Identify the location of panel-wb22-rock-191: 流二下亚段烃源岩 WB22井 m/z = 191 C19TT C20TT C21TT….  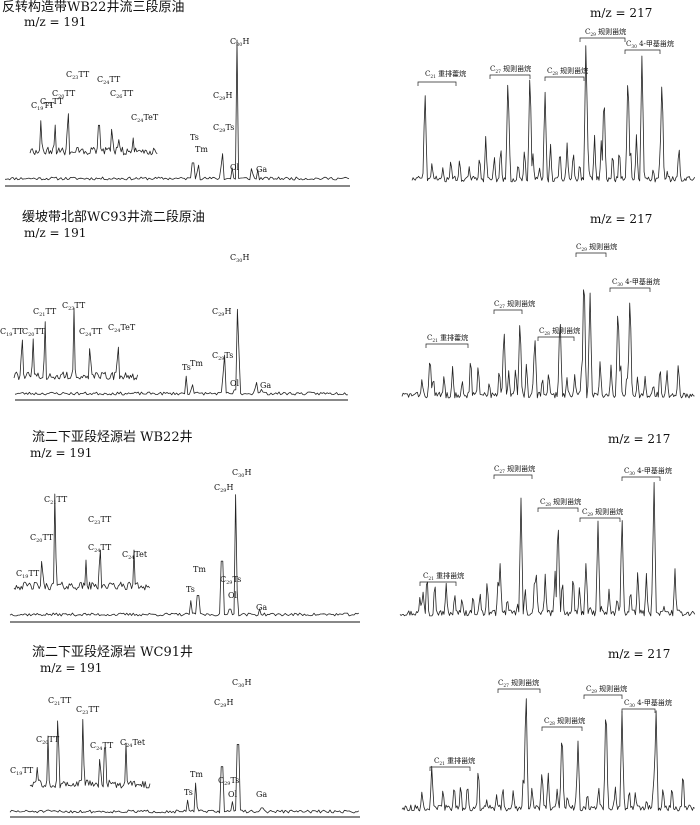
(180, 529).